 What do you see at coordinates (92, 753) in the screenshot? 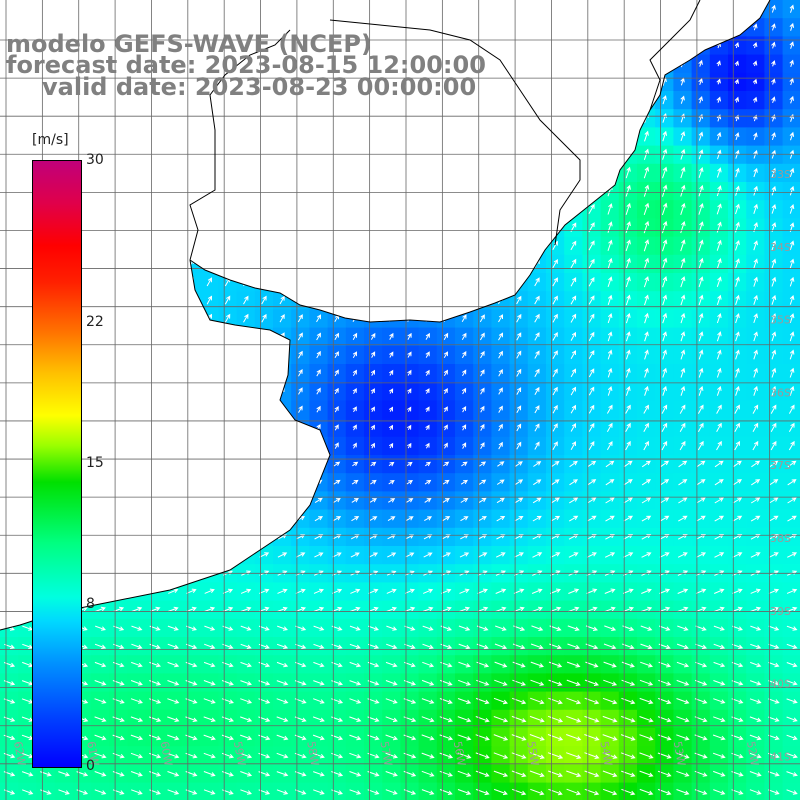
I see `longitude-label: 61W` at bounding box center [92, 753].